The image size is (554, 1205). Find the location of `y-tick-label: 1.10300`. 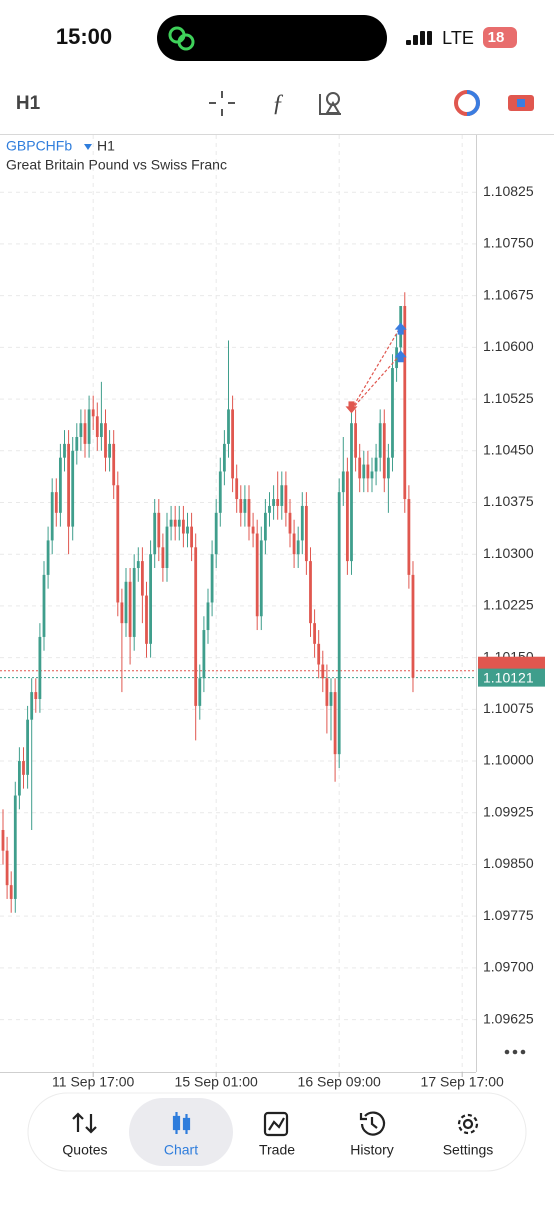

y-tick-label: 1.10300 is located at coordinates (508, 553).